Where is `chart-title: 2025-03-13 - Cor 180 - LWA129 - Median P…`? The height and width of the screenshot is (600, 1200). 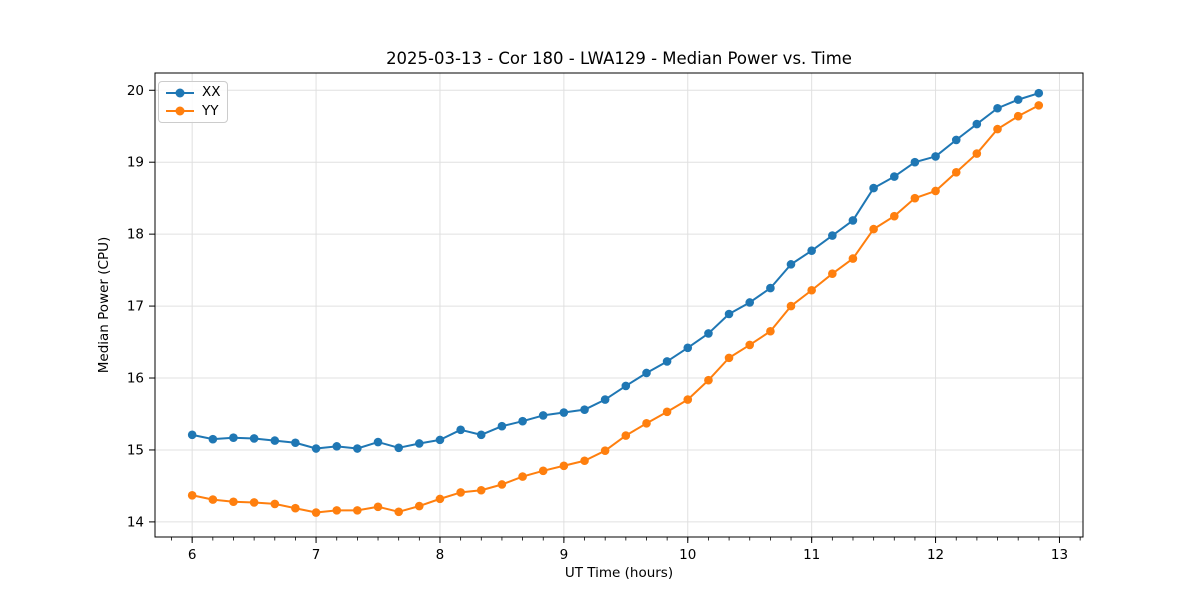 chart-title: 2025-03-13 - Cor 180 - LWA129 - Median P… is located at coordinates (619, 58).